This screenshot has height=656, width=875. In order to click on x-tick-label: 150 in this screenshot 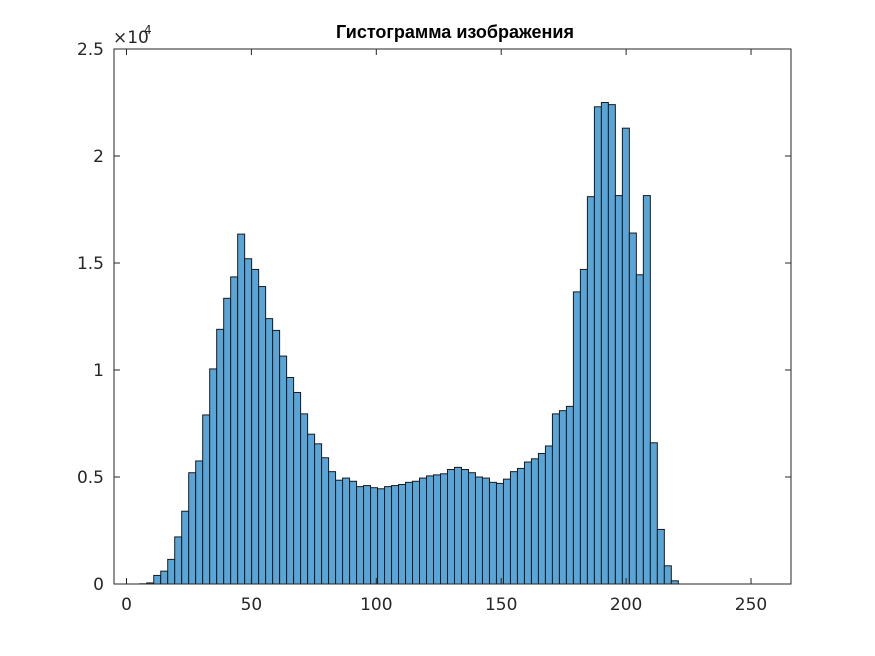, I will do `click(501, 605)`.